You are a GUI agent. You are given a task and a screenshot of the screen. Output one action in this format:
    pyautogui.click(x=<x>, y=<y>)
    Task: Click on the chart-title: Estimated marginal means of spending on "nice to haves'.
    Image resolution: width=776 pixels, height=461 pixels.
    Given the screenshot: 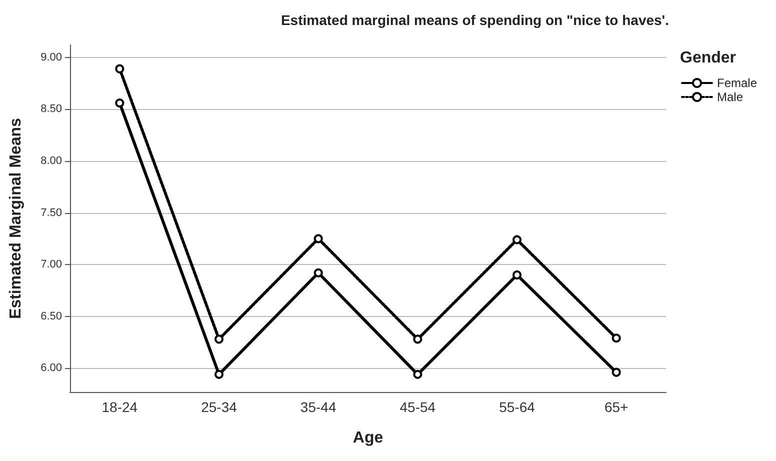 What is the action you would take?
    pyautogui.click(x=475, y=20)
    